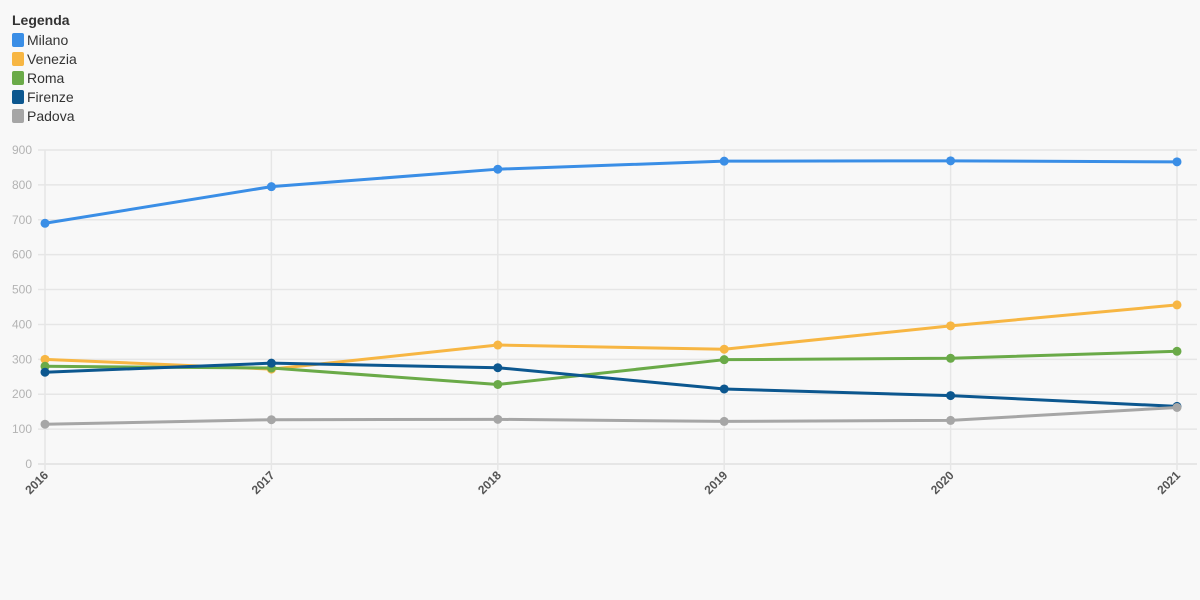 This screenshot has height=600, width=1200. I want to click on x-axis: 2016 2017 2018 2019 2020 2021, so click(602, 482).